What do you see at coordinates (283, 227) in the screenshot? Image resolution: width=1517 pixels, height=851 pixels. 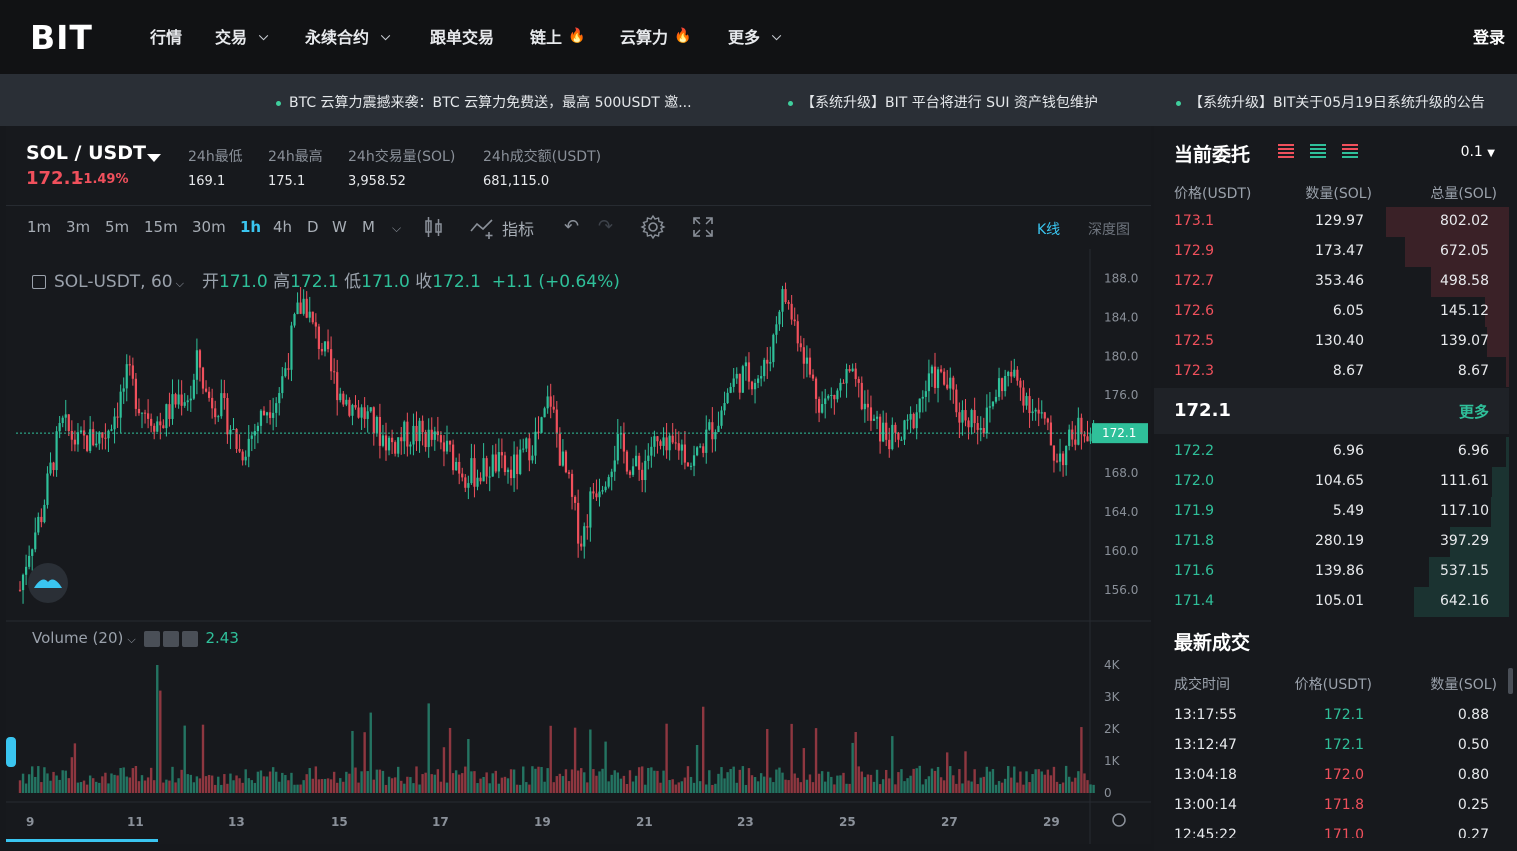 I see `timeframe-4h: 4h` at bounding box center [283, 227].